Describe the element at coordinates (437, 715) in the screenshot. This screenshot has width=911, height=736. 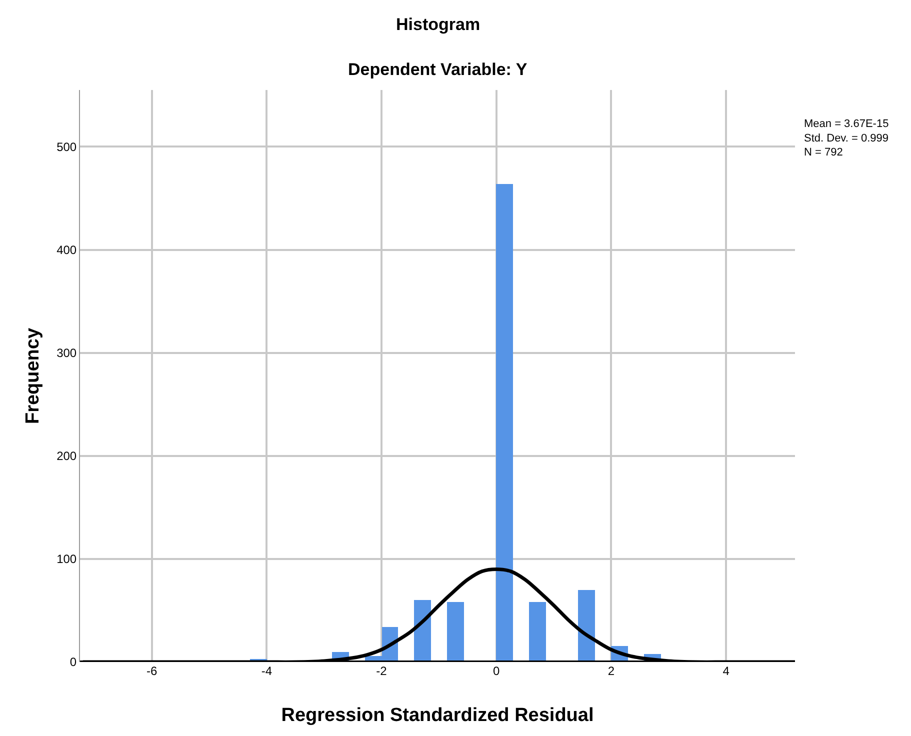
I see `x-axis-title: Regression Standardized Residual` at that location.